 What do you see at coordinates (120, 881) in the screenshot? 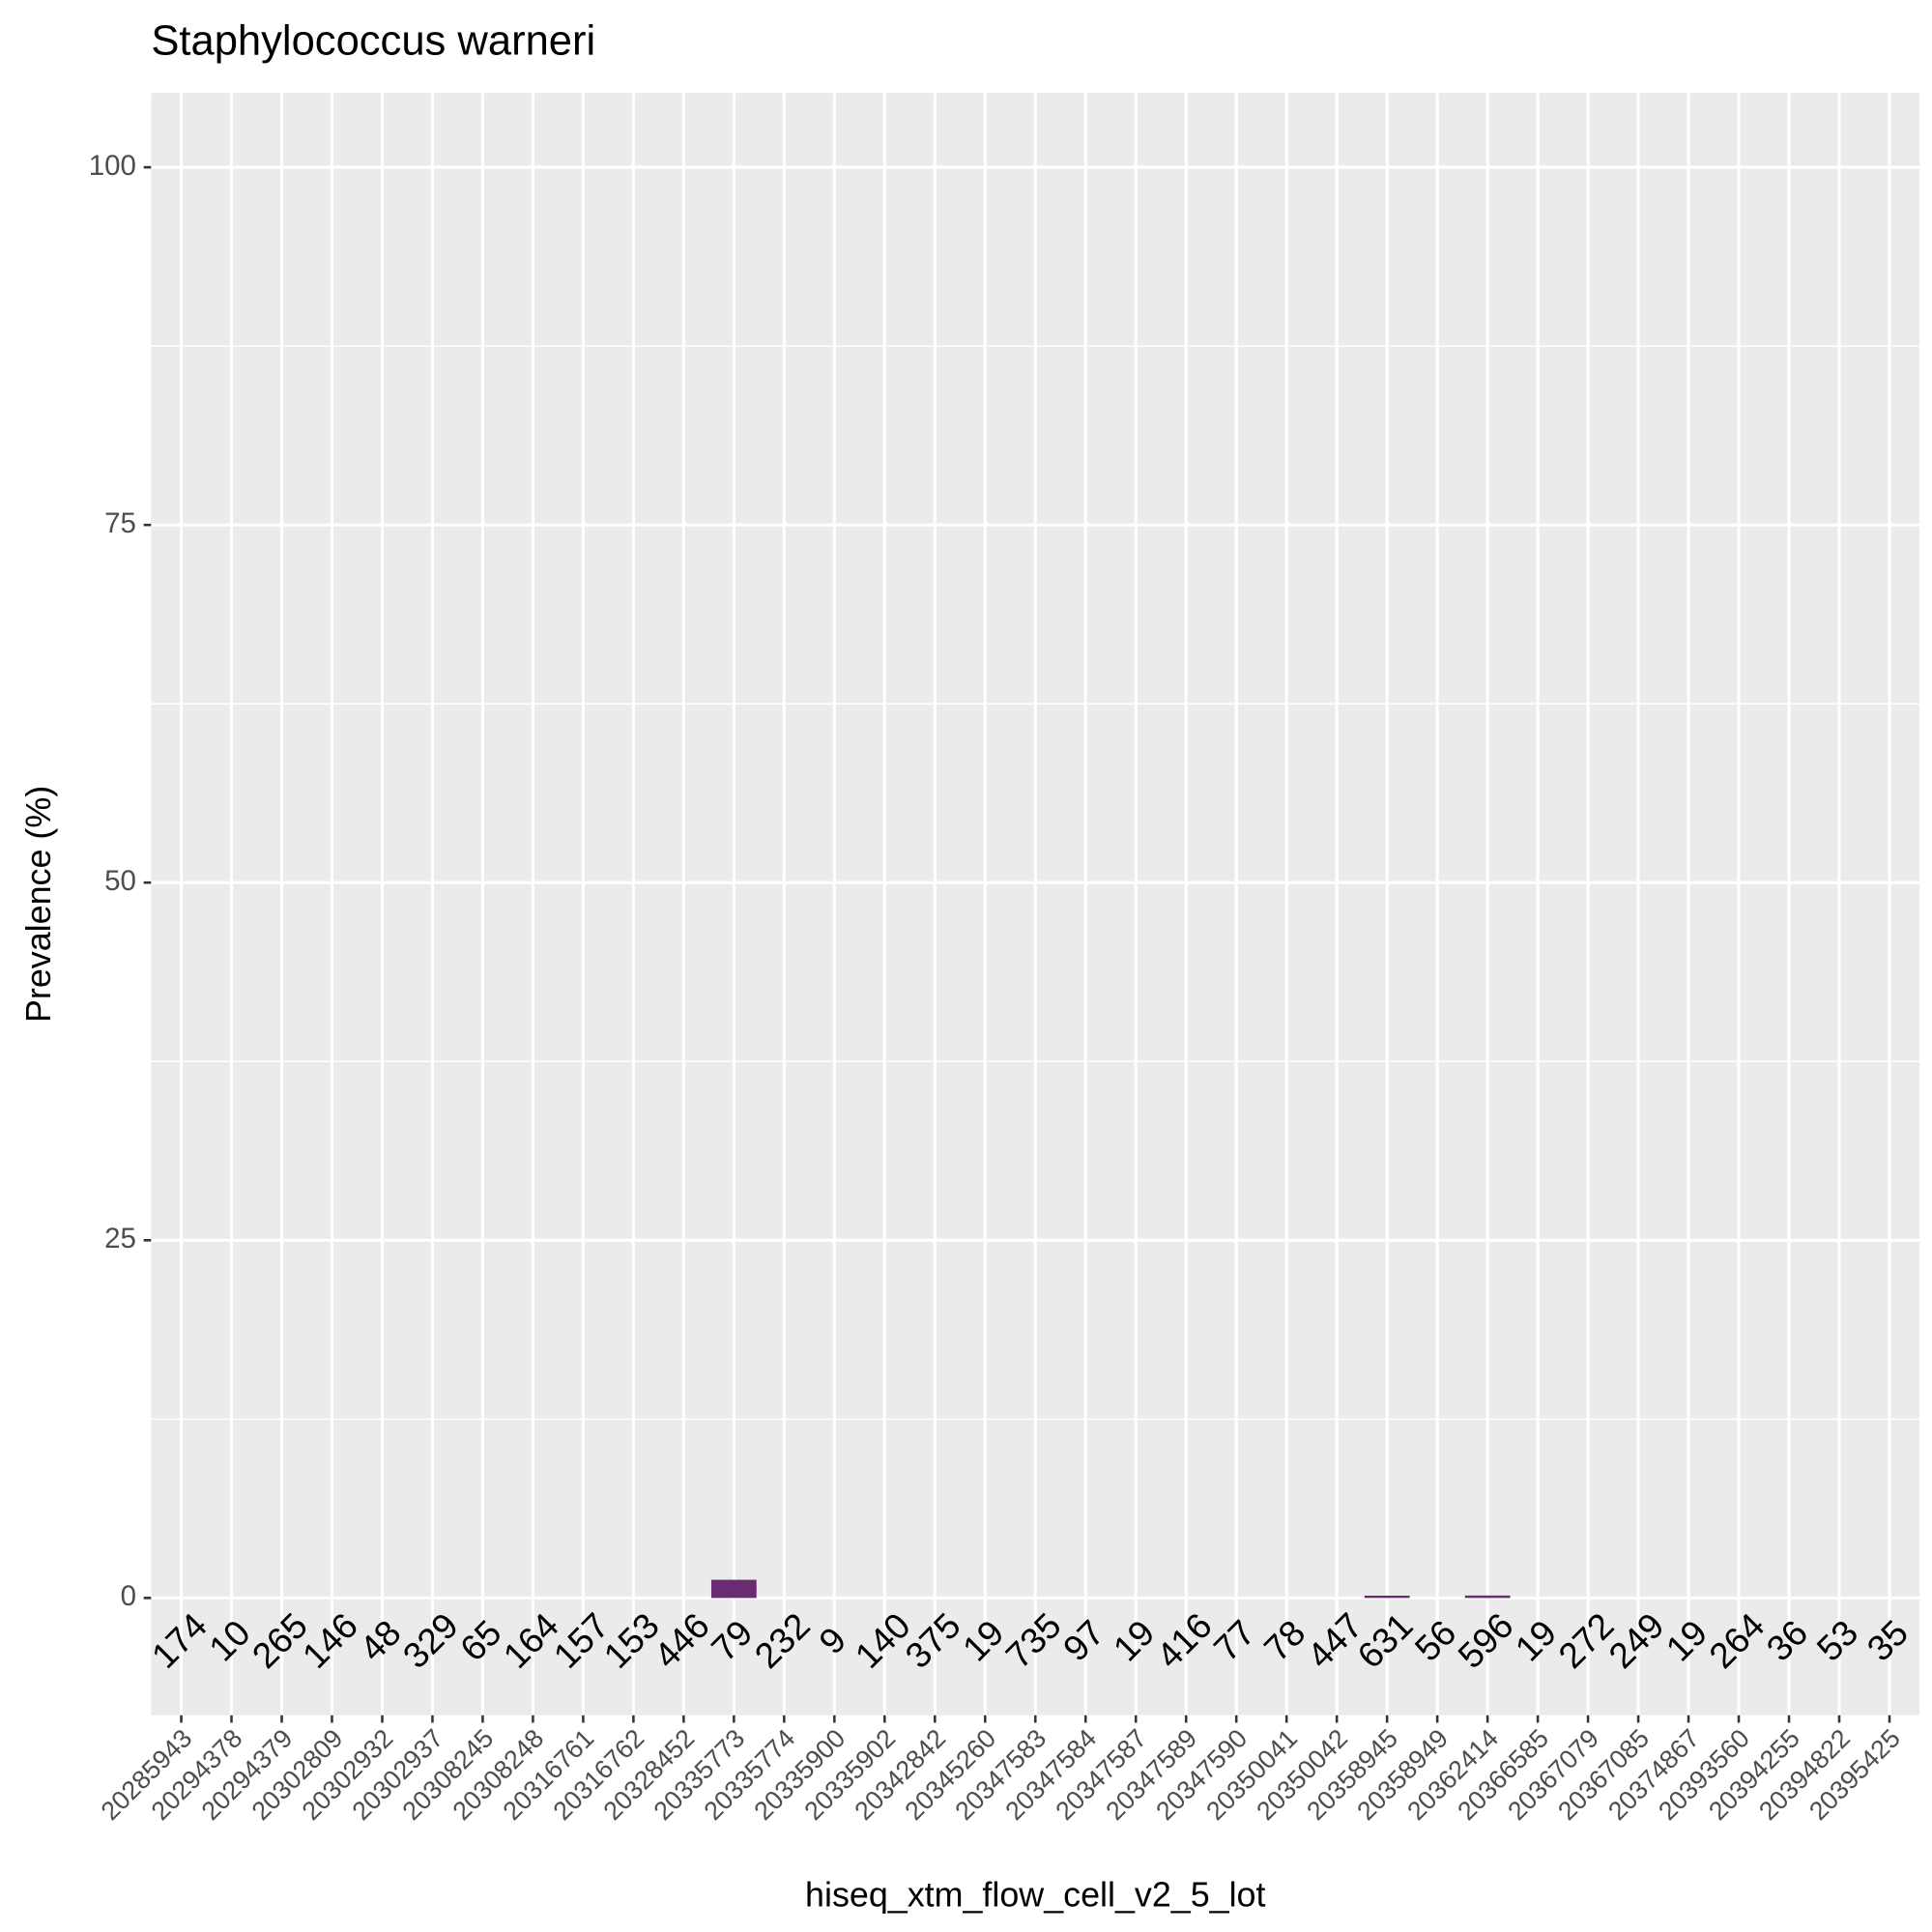
I see `y-tick-label: 50` at bounding box center [120, 881].